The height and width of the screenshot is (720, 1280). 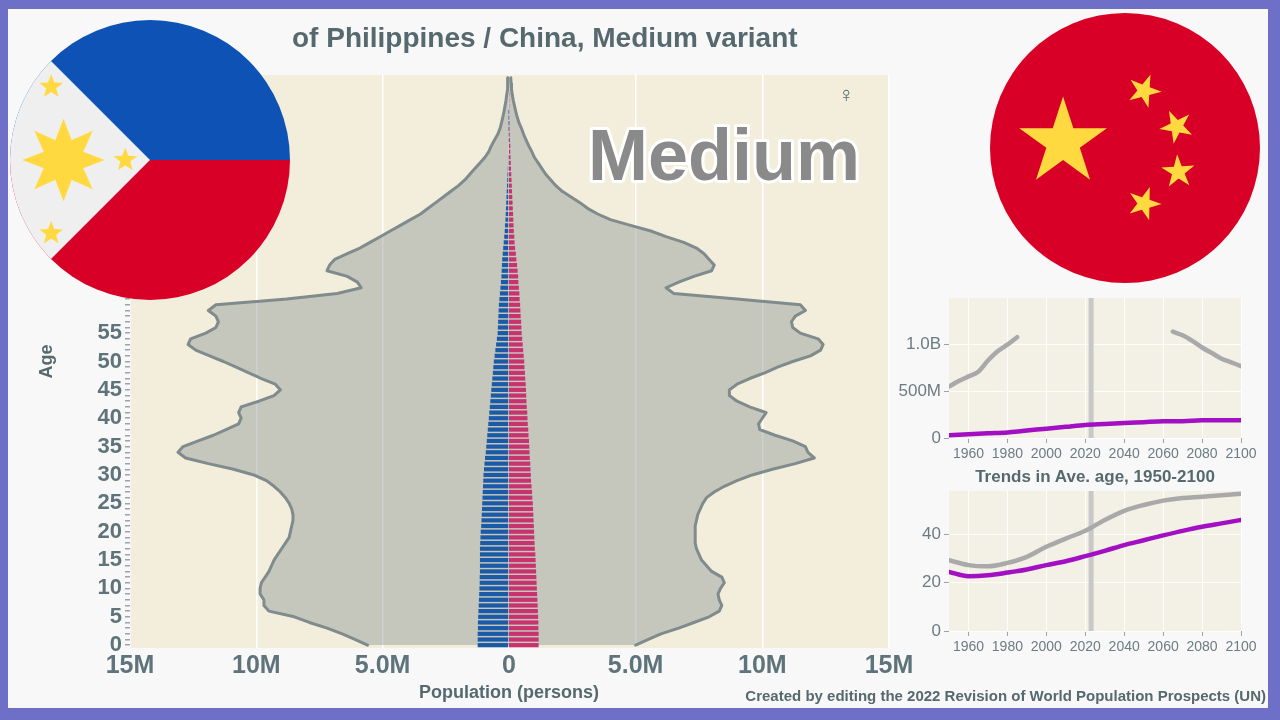 What do you see at coordinates (109, 474) in the screenshot?
I see `y-tick-label: 30` at bounding box center [109, 474].